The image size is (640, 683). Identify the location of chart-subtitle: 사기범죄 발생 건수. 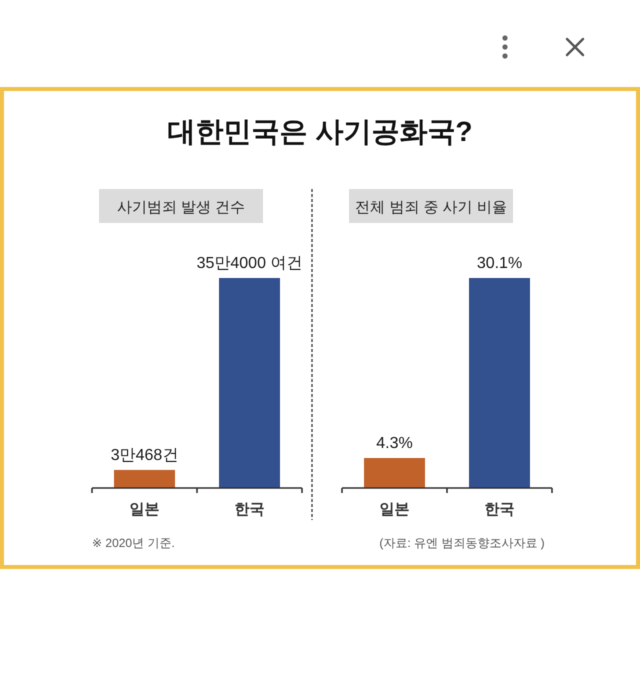
(181, 207).